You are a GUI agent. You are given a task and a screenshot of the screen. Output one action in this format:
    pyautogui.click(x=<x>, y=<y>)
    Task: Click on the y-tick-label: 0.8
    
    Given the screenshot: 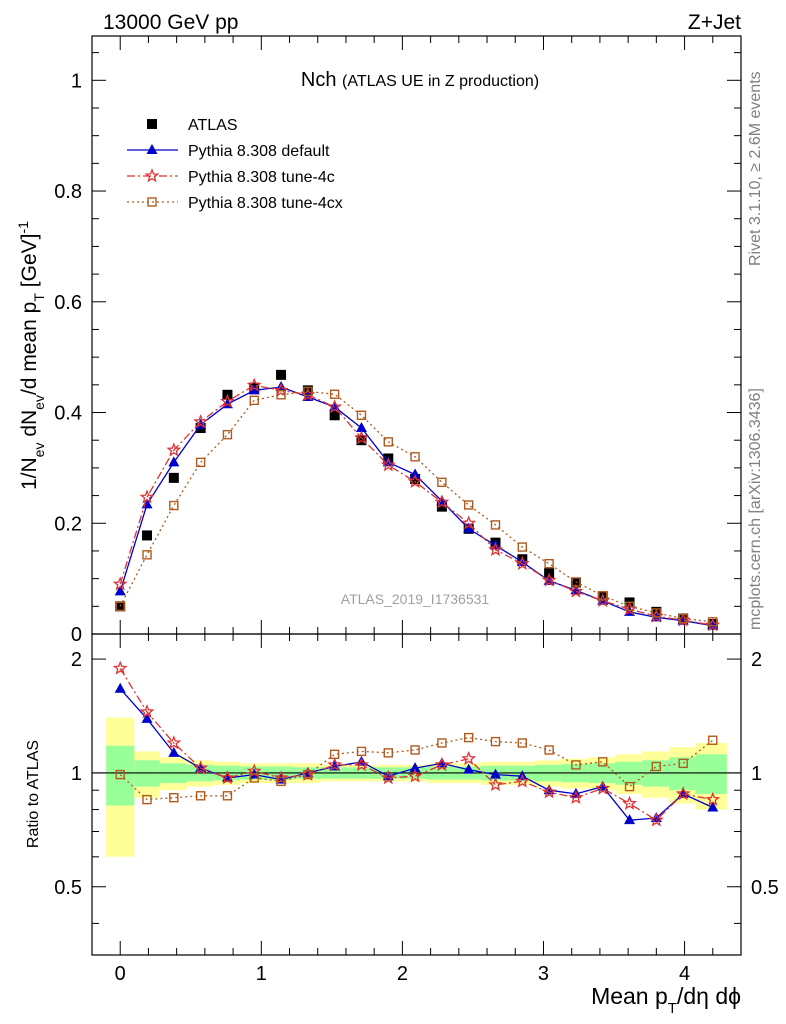 What is the action you would take?
    pyautogui.click(x=68, y=192)
    